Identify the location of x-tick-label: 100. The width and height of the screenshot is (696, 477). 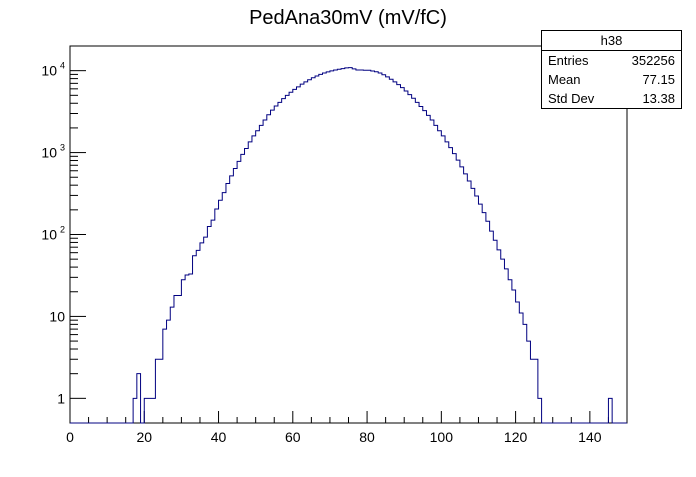
(442, 437).